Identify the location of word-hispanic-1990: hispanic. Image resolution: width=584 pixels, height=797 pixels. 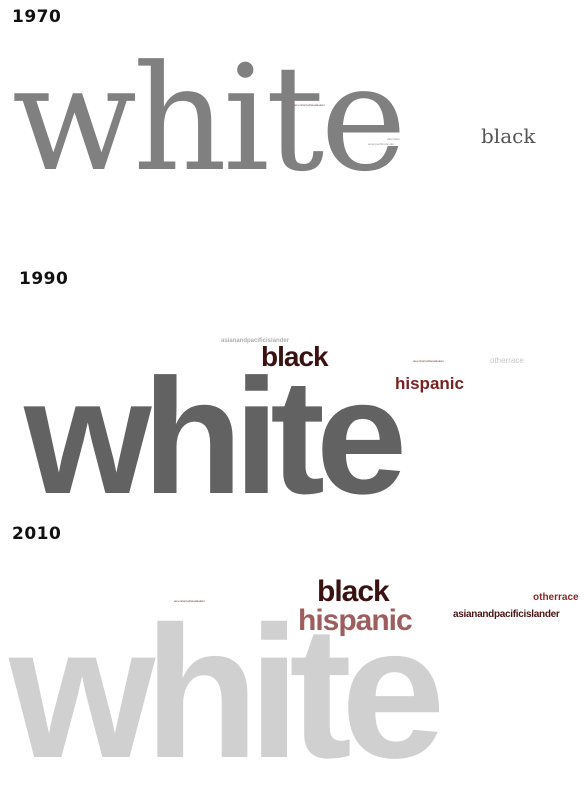
(429, 383).